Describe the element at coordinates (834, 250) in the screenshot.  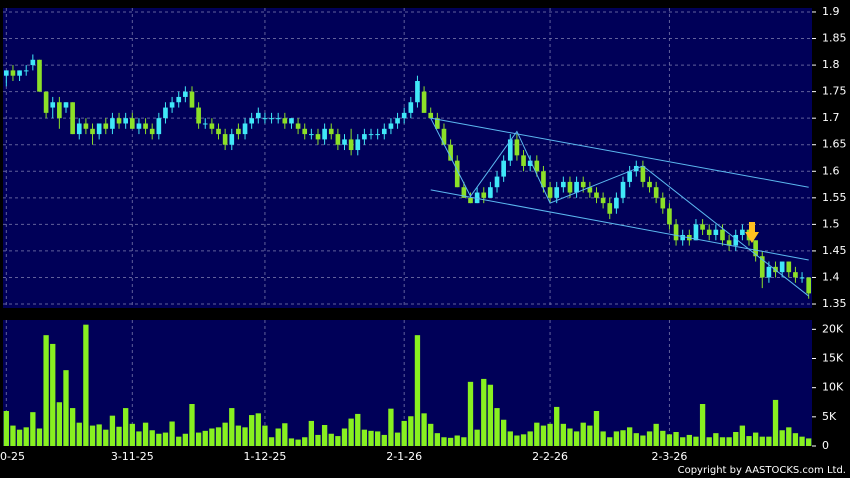
I see `y-tick-label: 1.45` at that location.